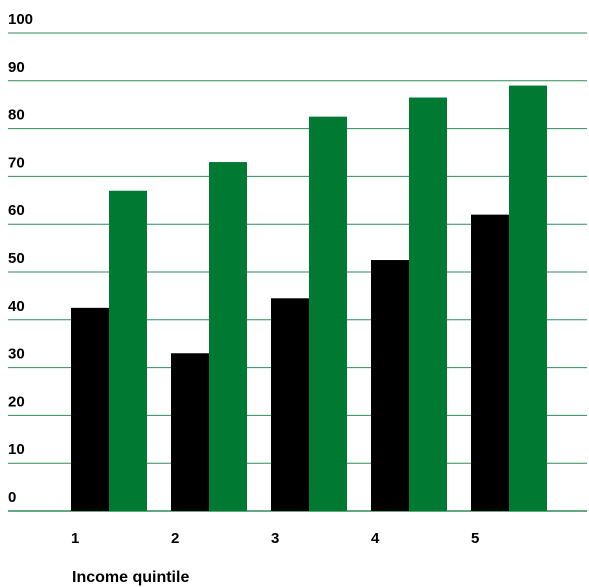 Image resolution: width=589 pixels, height=587 pixels. What do you see at coordinates (130, 577) in the screenshot?
I see `x-axis-title: Income quintile` at bounding box center [130, 577].